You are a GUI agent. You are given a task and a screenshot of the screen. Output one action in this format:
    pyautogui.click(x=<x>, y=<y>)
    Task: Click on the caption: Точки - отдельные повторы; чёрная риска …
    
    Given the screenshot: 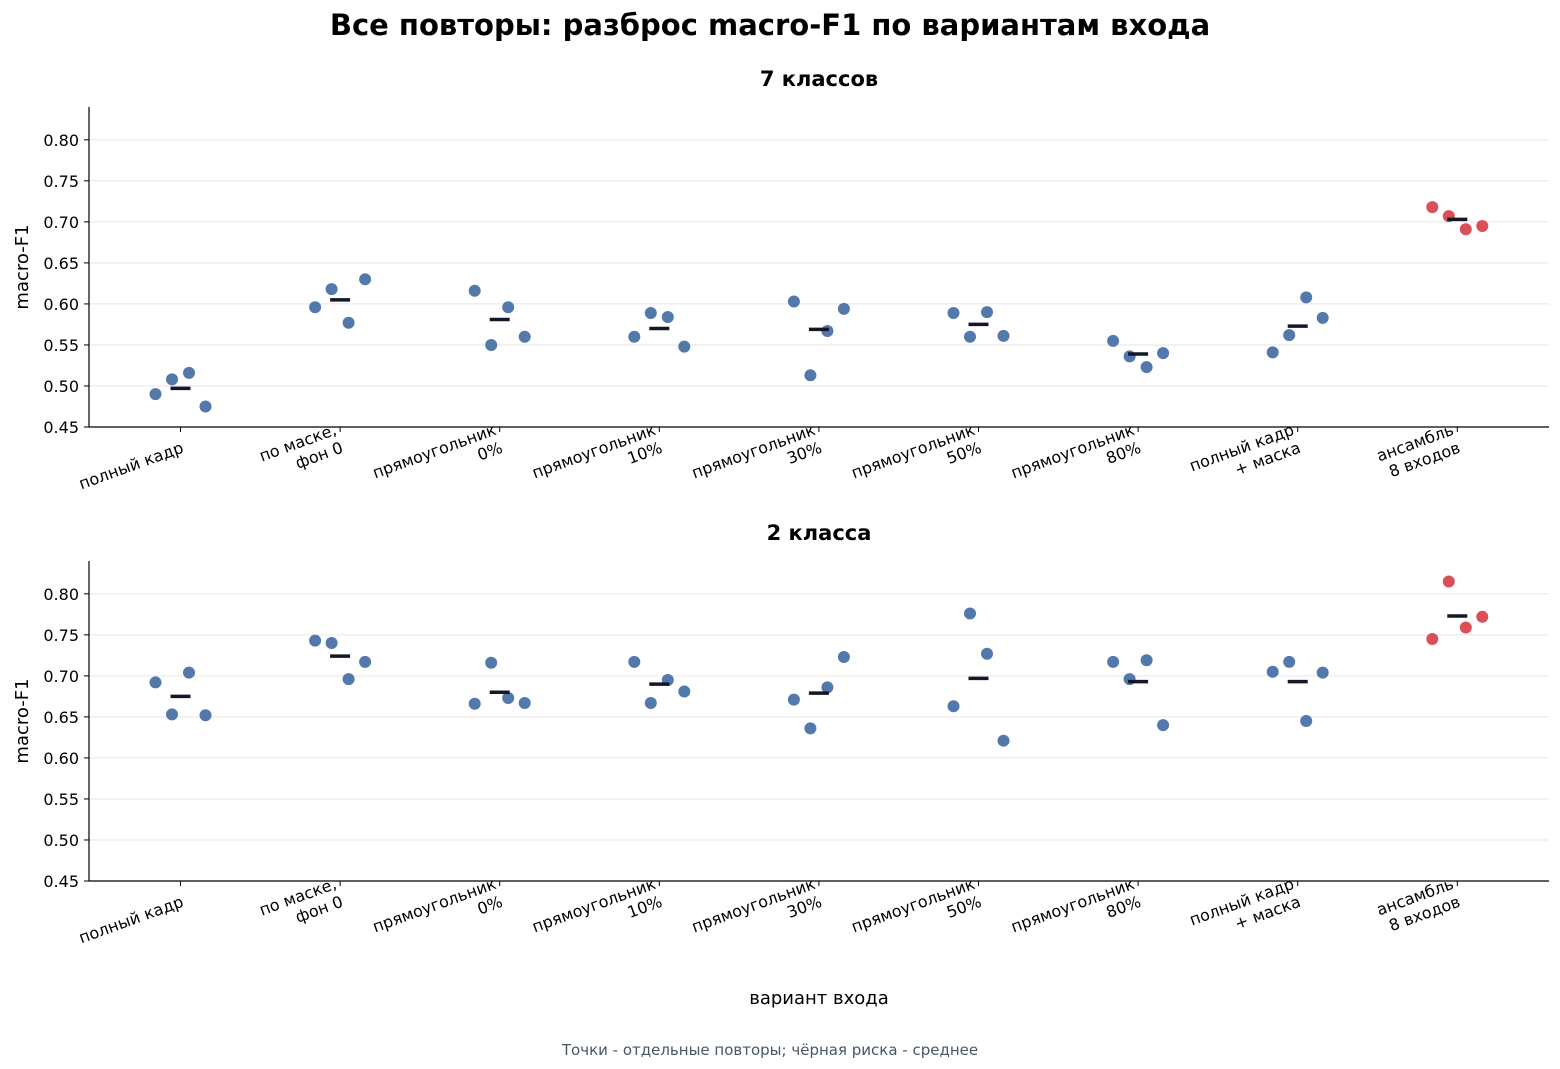 What is the action you would take?
    pyautogui.click(x=769, y=1050)
    